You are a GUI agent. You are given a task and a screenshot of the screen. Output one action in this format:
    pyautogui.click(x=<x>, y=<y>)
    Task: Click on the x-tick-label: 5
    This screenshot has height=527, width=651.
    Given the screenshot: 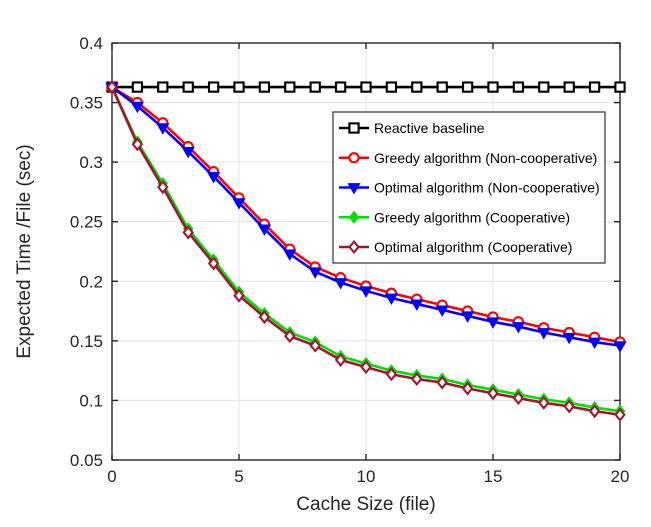 What is the action you would take?
    pyautogui.click(x=238, y=476)
    